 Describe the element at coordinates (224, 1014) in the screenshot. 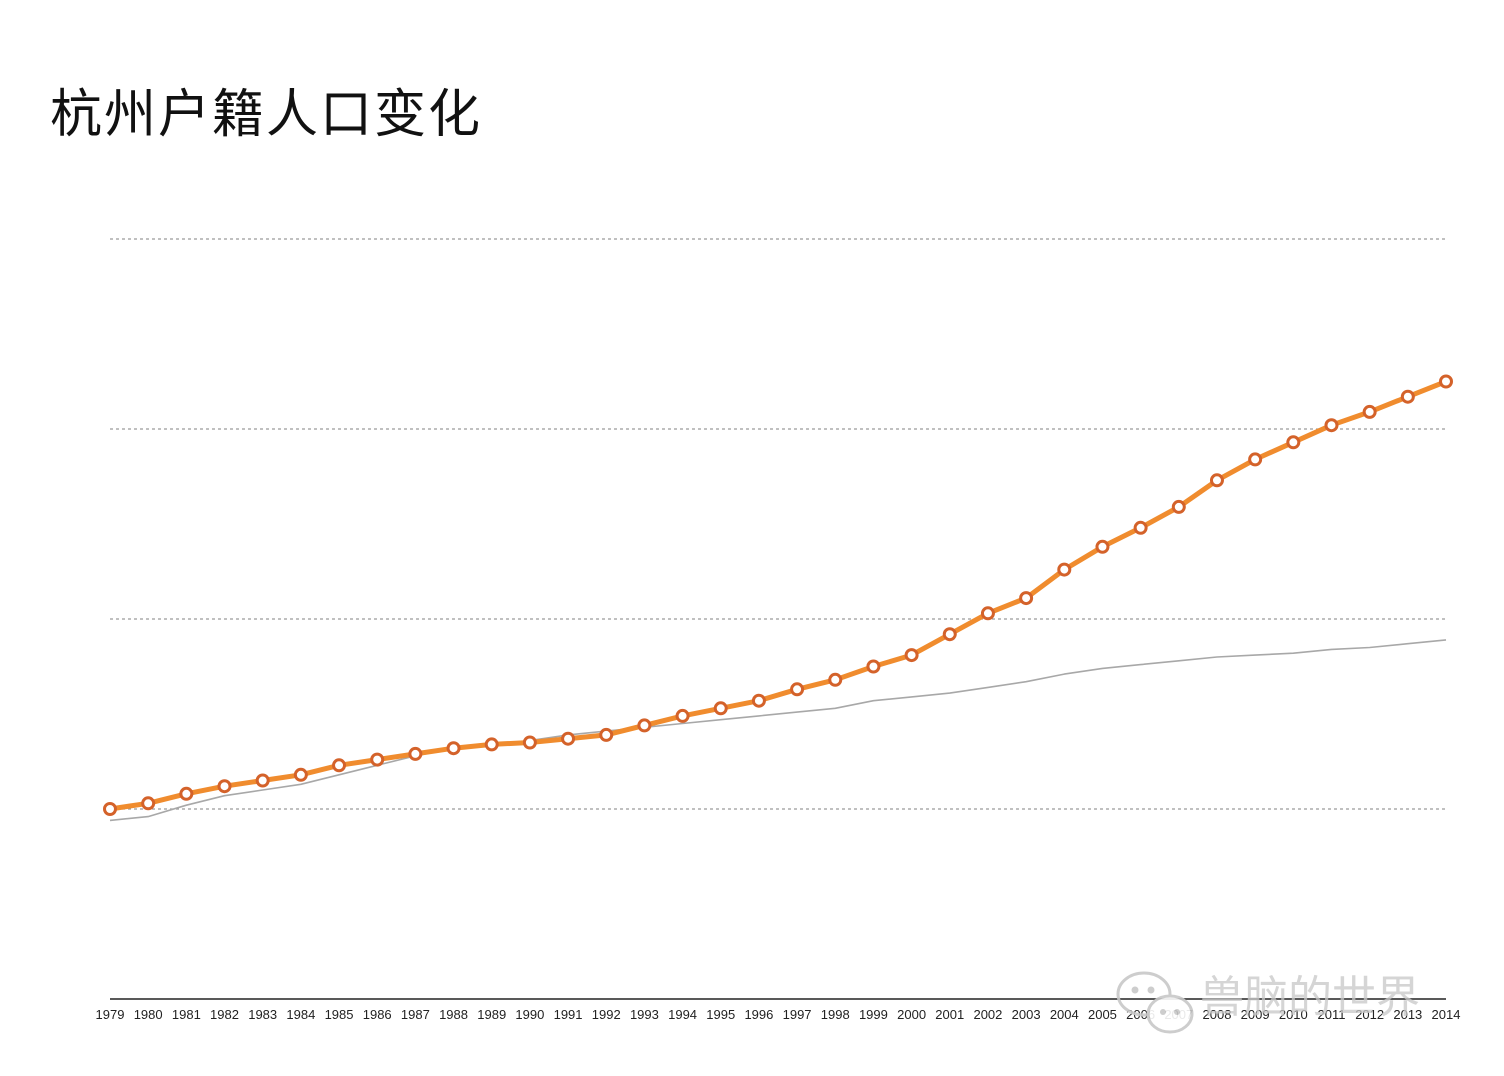

I see `x-tick-label: 1982` at that location.